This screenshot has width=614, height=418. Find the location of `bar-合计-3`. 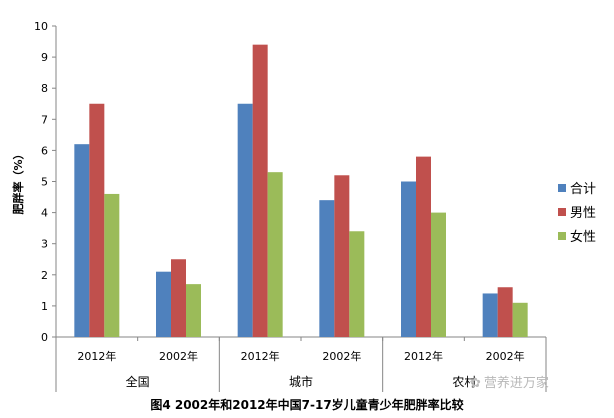

bar-合计-3 is located at coordinates (327, 268).